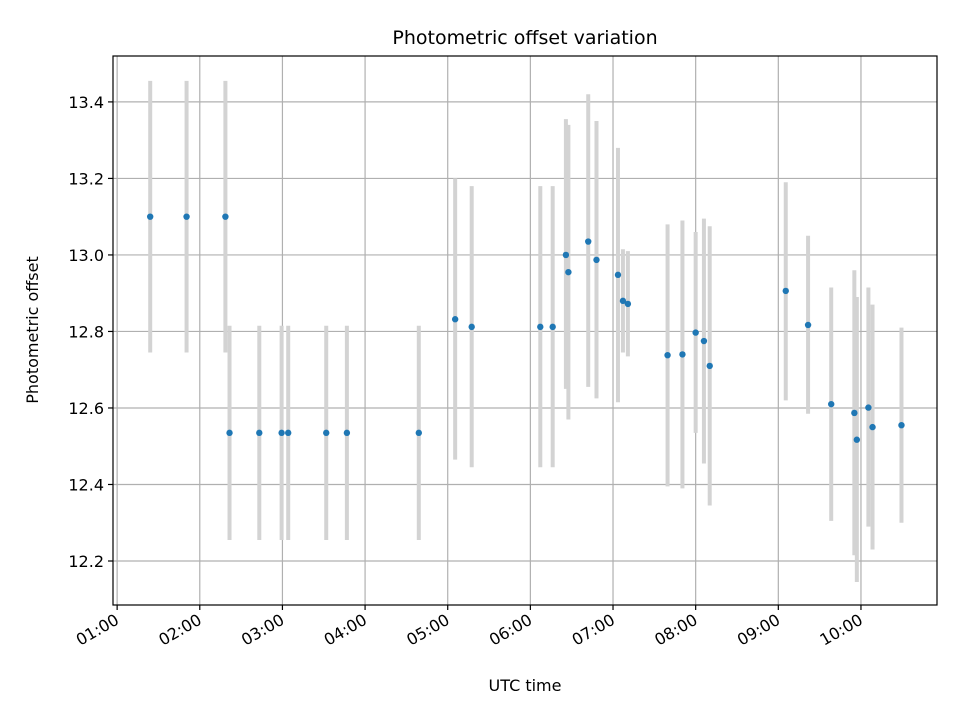 Image resolution: width=960 pixels, height=720 pixels. Describe the element at coordinates (525, 685) in the screenshot. I see `x-axis-label: UTC time` at that location.